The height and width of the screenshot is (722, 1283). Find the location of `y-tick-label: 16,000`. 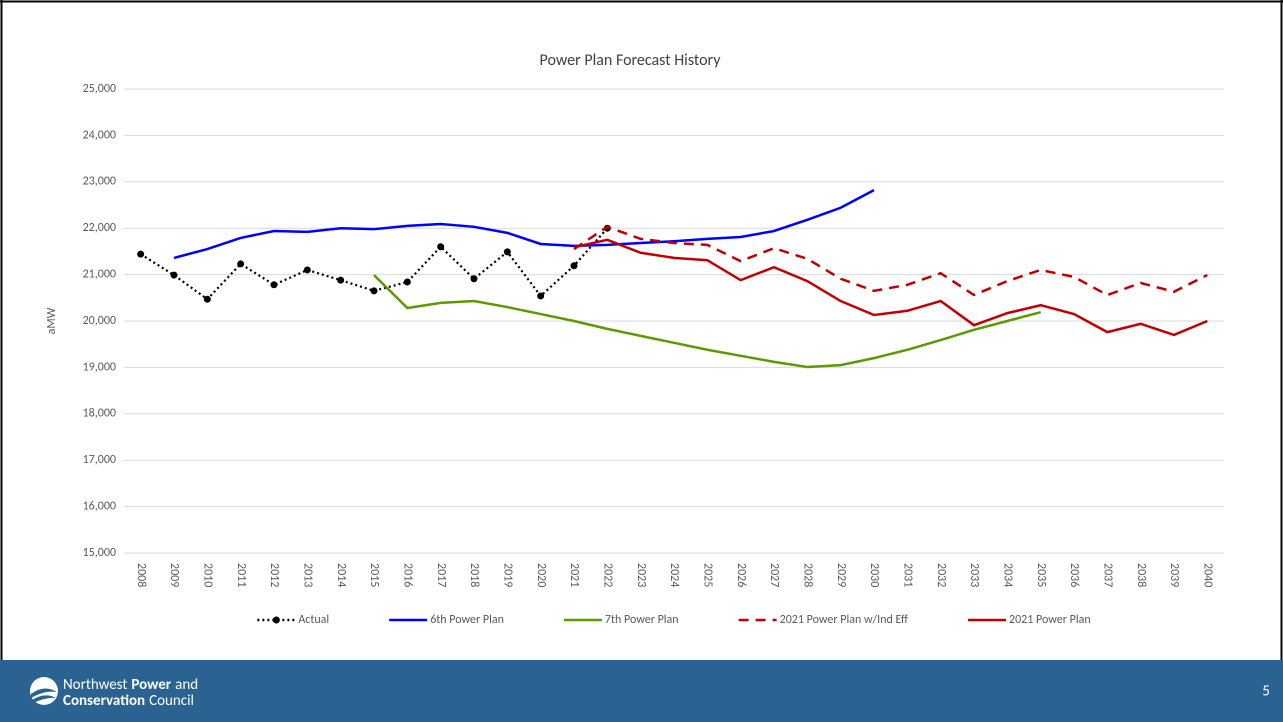

y-tick-label: 16,000 is located at coordinates (99, 506).